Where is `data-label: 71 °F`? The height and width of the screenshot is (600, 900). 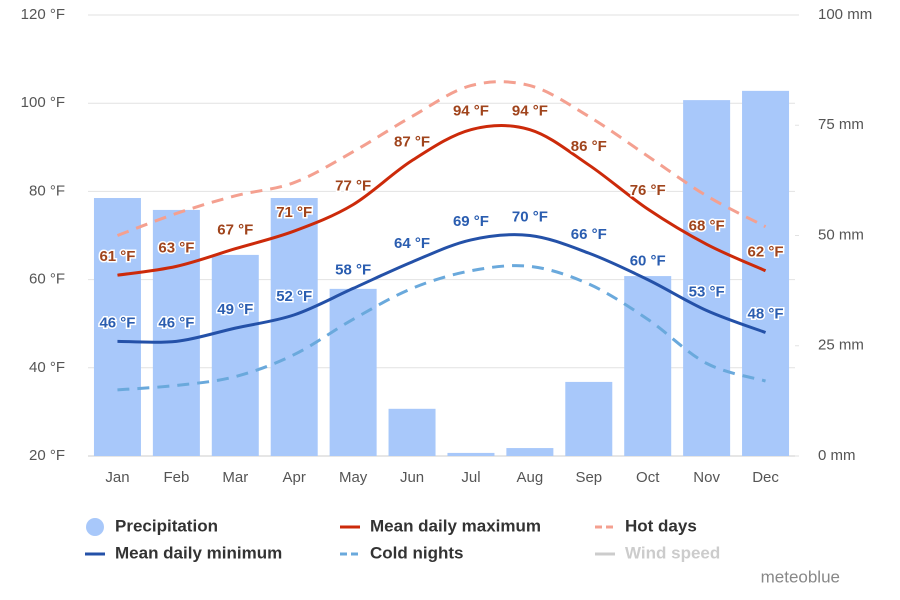
data-label: 71 °F is located at coordinates (294, 212).